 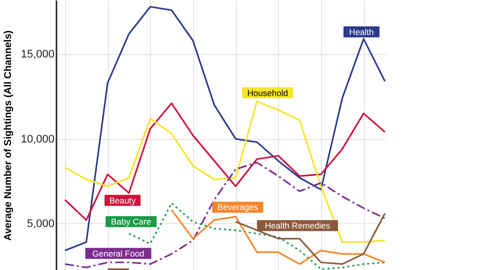 I want to click on y-tick-label: 10,000, so click(x=37, y=139).